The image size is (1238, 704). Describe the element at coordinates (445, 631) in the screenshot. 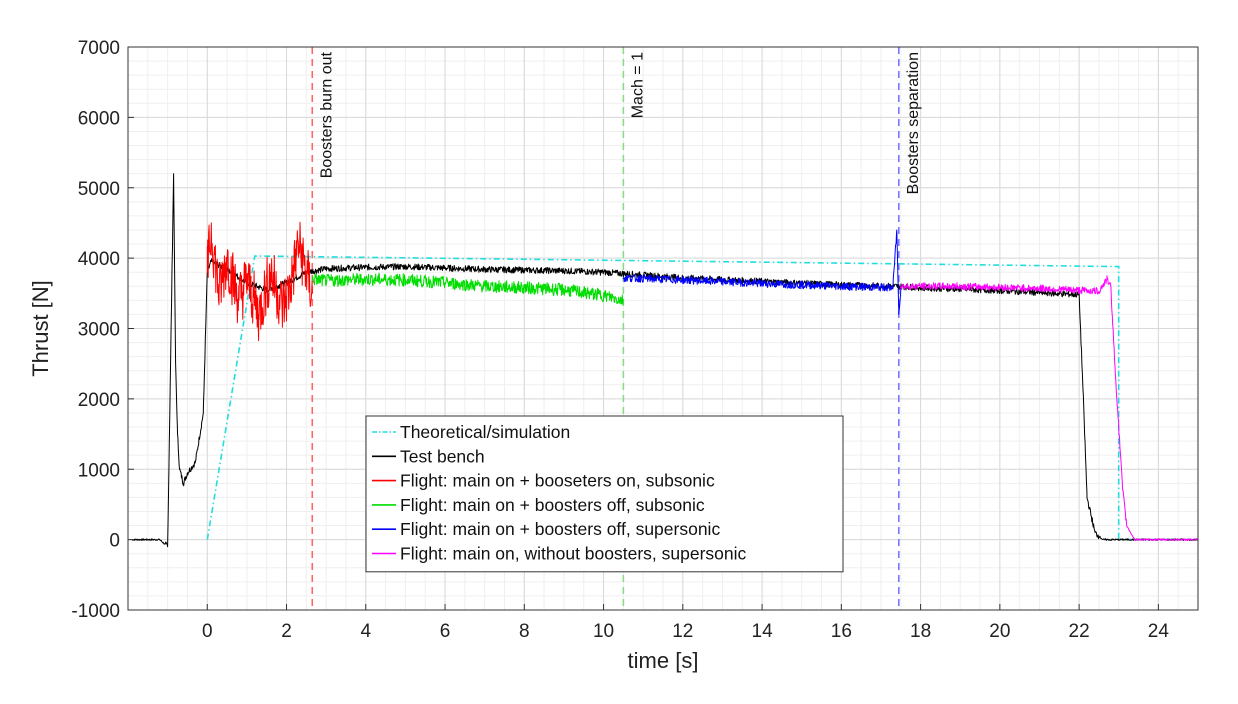

I see `x-tick-label: 6` at that location.